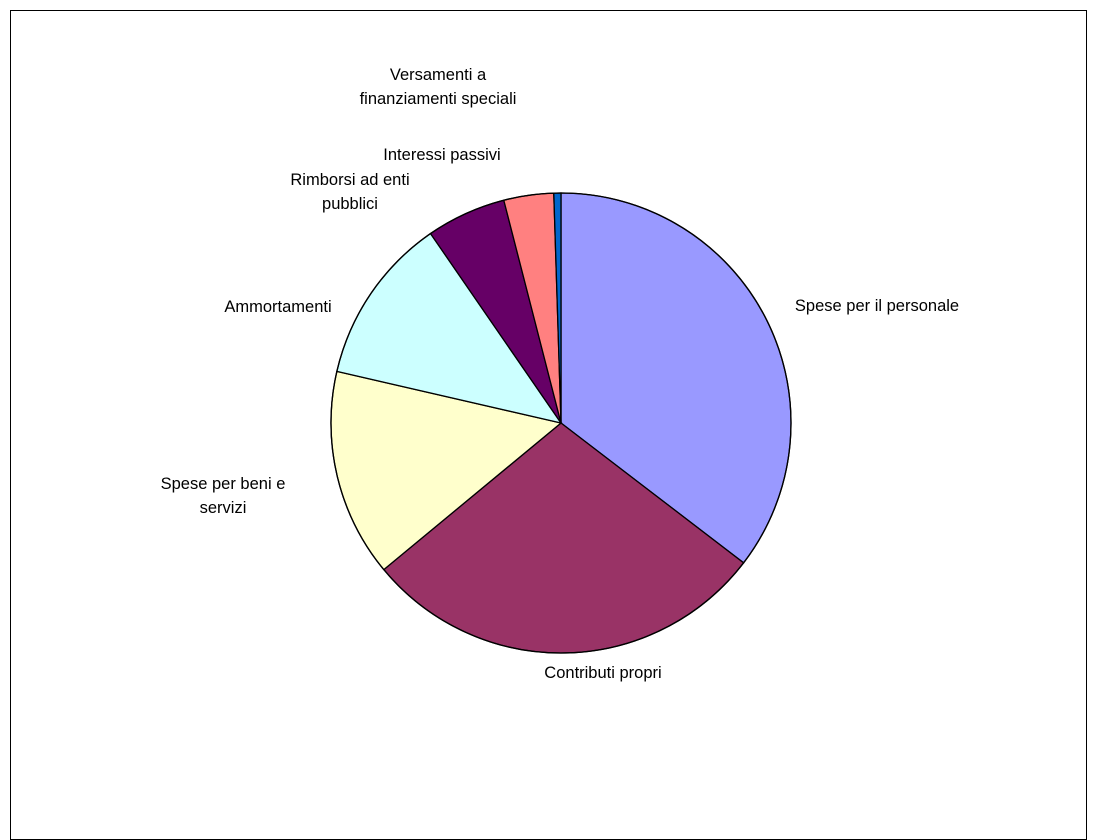  What do you see at coordinates (349, 192) in the screenshot?
I see `label-rimborsi-ad-enti-pubblici: Rimborsi ad enti pubblici` at bounding box center [349, 192].